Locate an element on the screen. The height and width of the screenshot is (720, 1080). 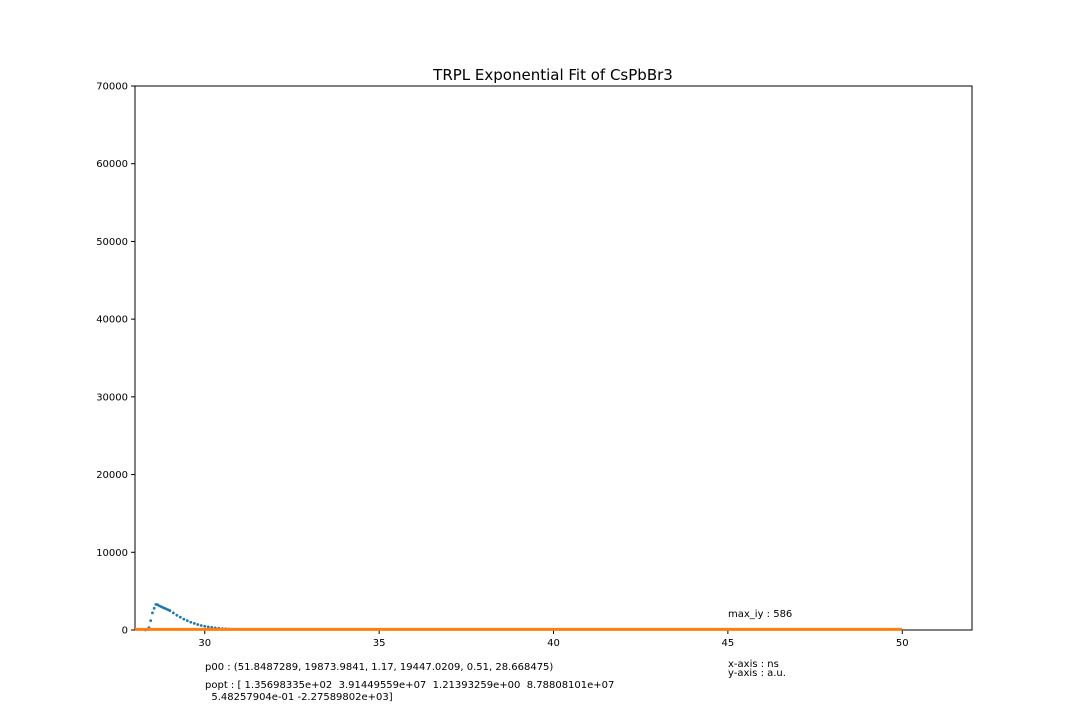
y-tick-label: 50000 is located at coordinates (112, 242).